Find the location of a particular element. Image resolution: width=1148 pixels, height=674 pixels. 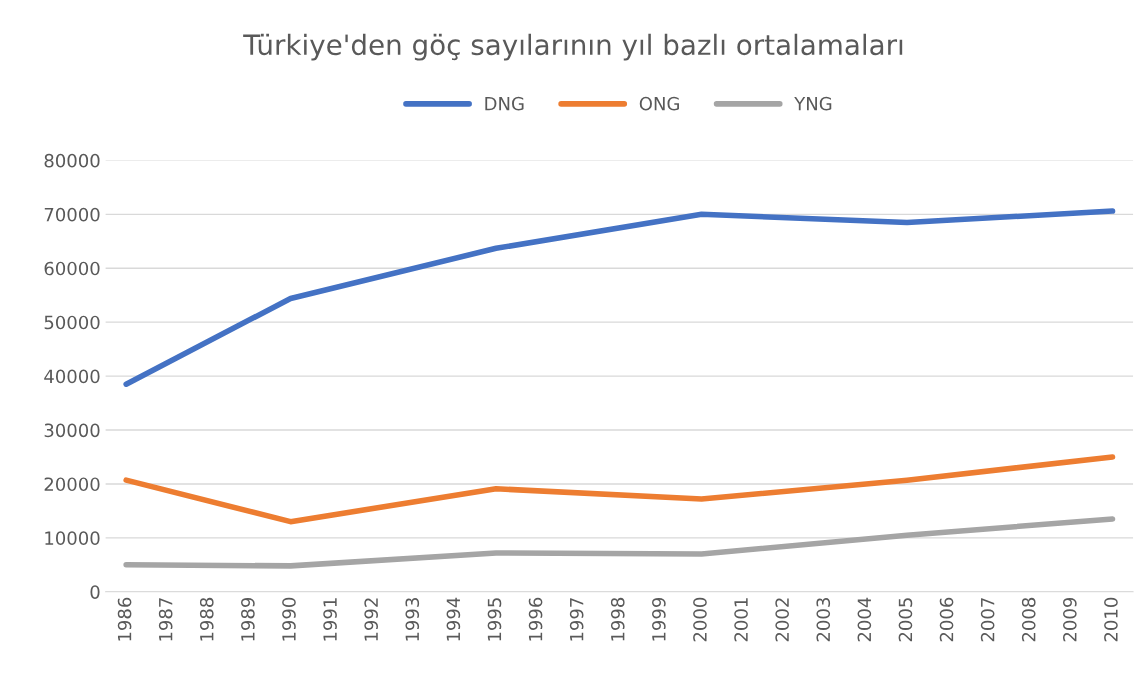

x-tick-label: 1996 is located at coordinates (535, 619).